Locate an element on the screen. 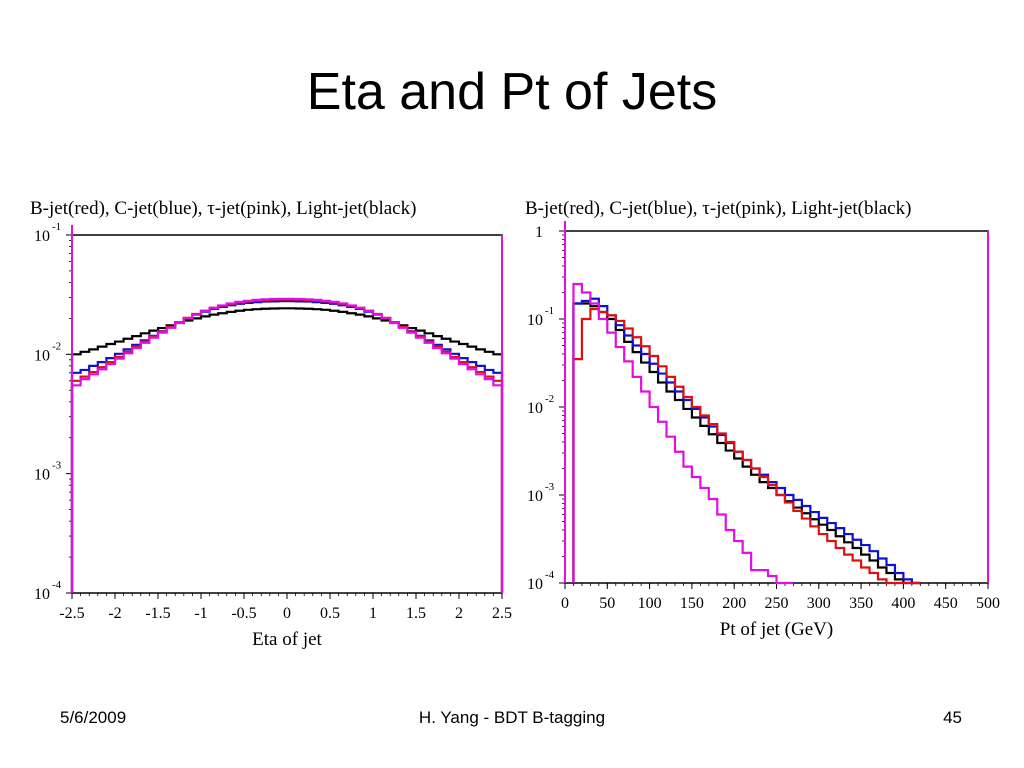 Image resolution: width=1024 pixels, height=768 pixels. x-tick-label: 350 is located at coordinates (861, 603).